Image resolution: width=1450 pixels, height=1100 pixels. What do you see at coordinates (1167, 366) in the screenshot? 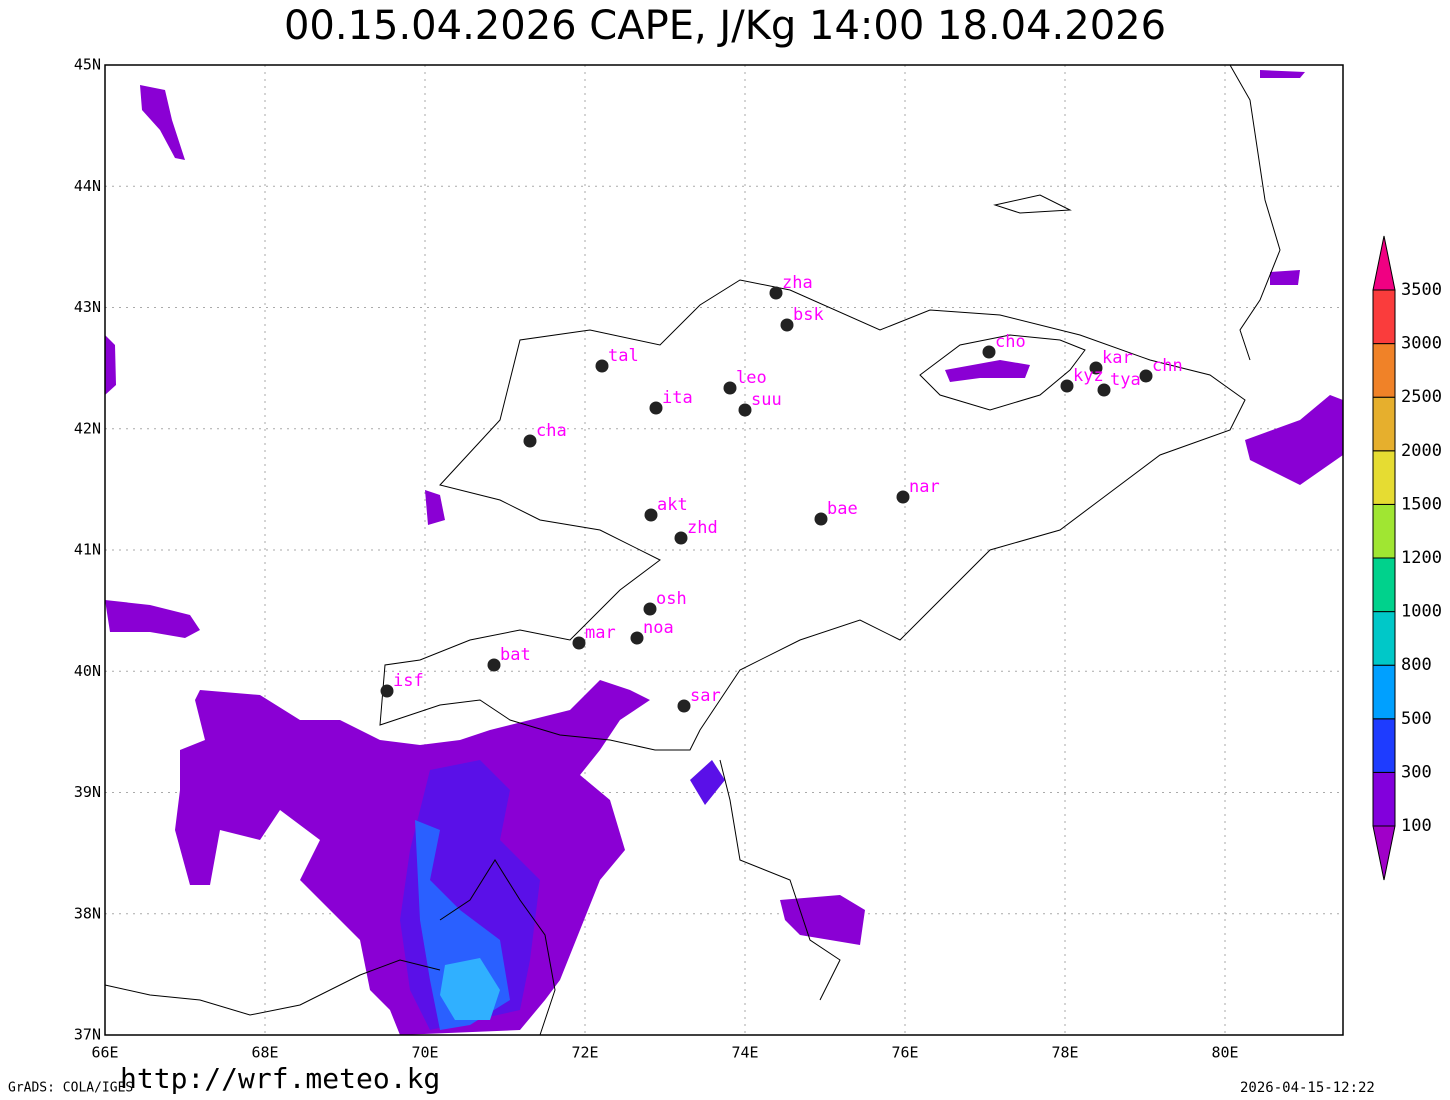
I see `station-label: chn` at bounding box center [1167, 366].